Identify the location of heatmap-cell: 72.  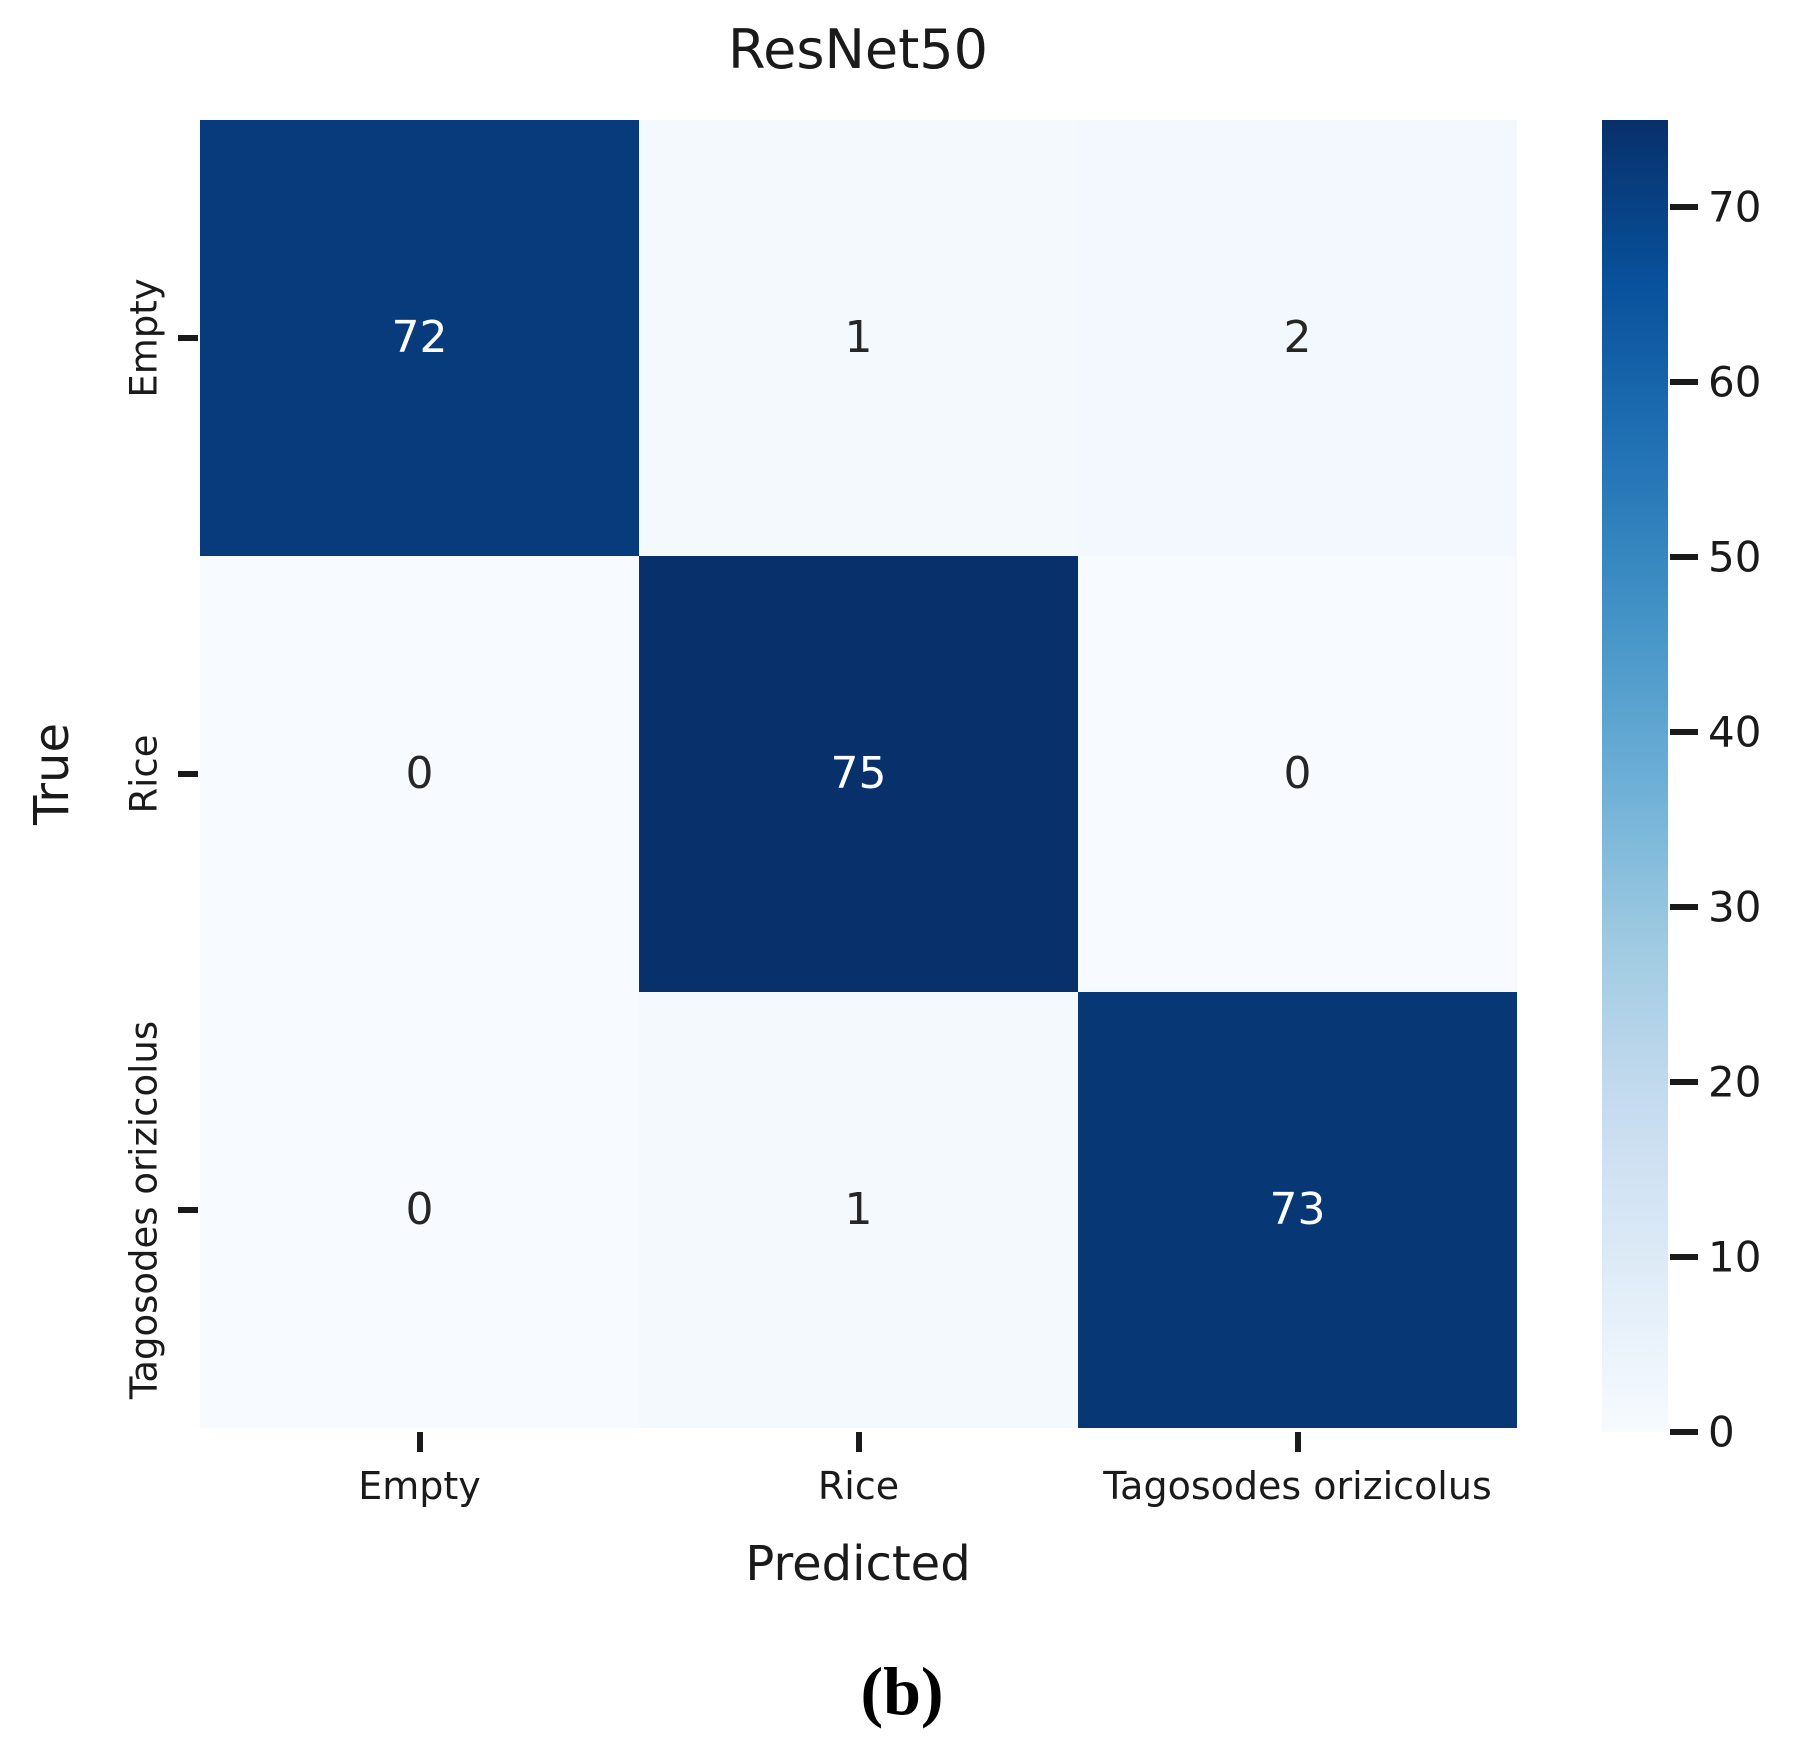
(419, 338).